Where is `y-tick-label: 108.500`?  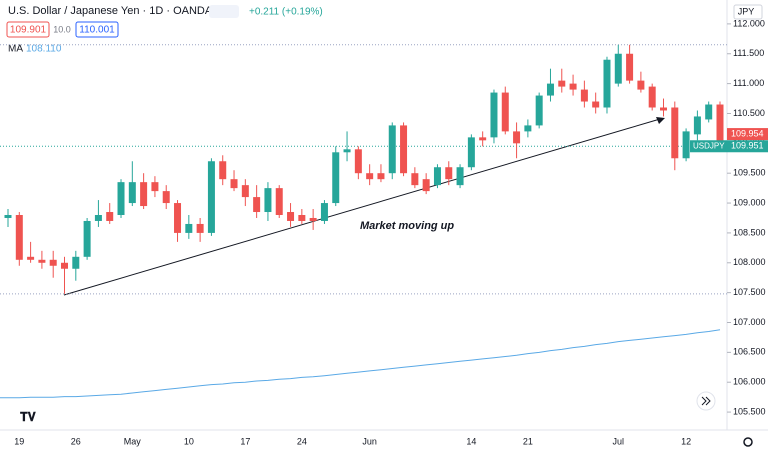 y-tick-label: 108.500 is located at coordinates (749, 232).